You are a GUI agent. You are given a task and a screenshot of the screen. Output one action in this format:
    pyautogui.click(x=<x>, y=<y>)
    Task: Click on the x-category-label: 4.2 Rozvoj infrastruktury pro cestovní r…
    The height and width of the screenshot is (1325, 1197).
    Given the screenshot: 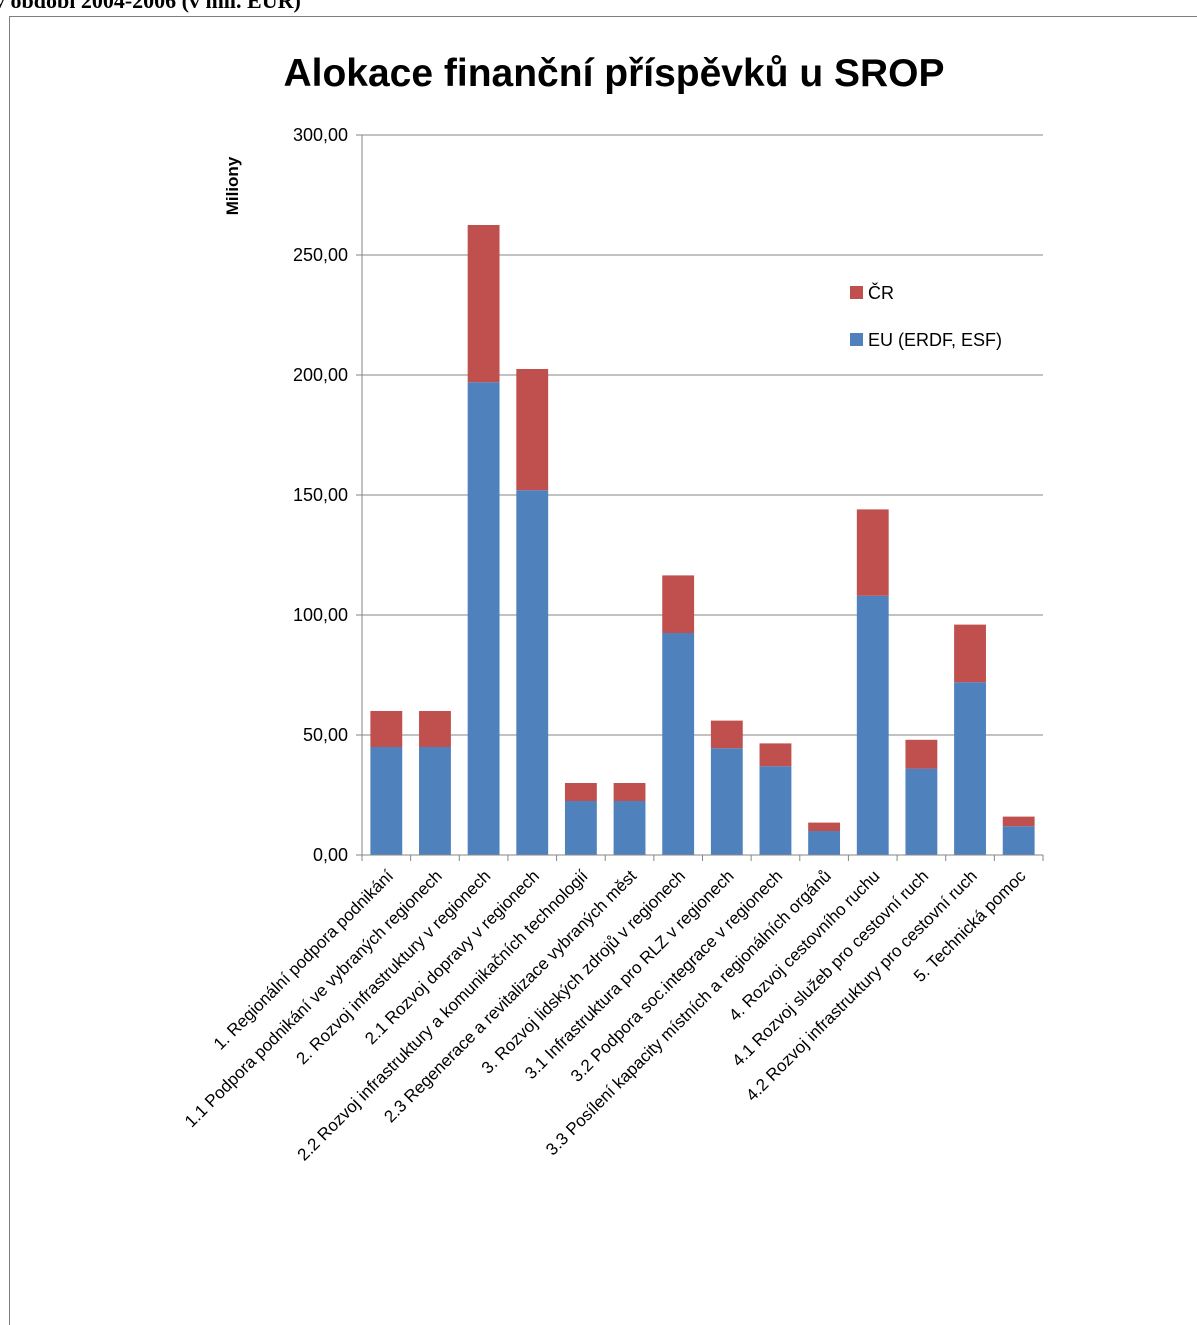 What is the action you would take?
    pyautogui.click(x=861, y=985)
    